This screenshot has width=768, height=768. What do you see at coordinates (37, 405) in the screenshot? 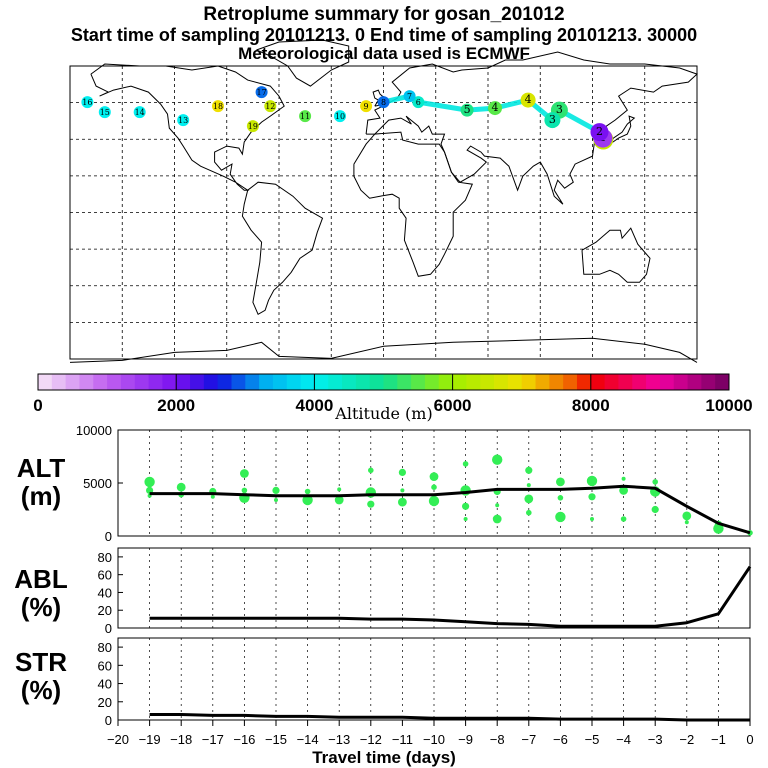
I see `colorbar-tick-label: 0` at bounding box center [37, 405].